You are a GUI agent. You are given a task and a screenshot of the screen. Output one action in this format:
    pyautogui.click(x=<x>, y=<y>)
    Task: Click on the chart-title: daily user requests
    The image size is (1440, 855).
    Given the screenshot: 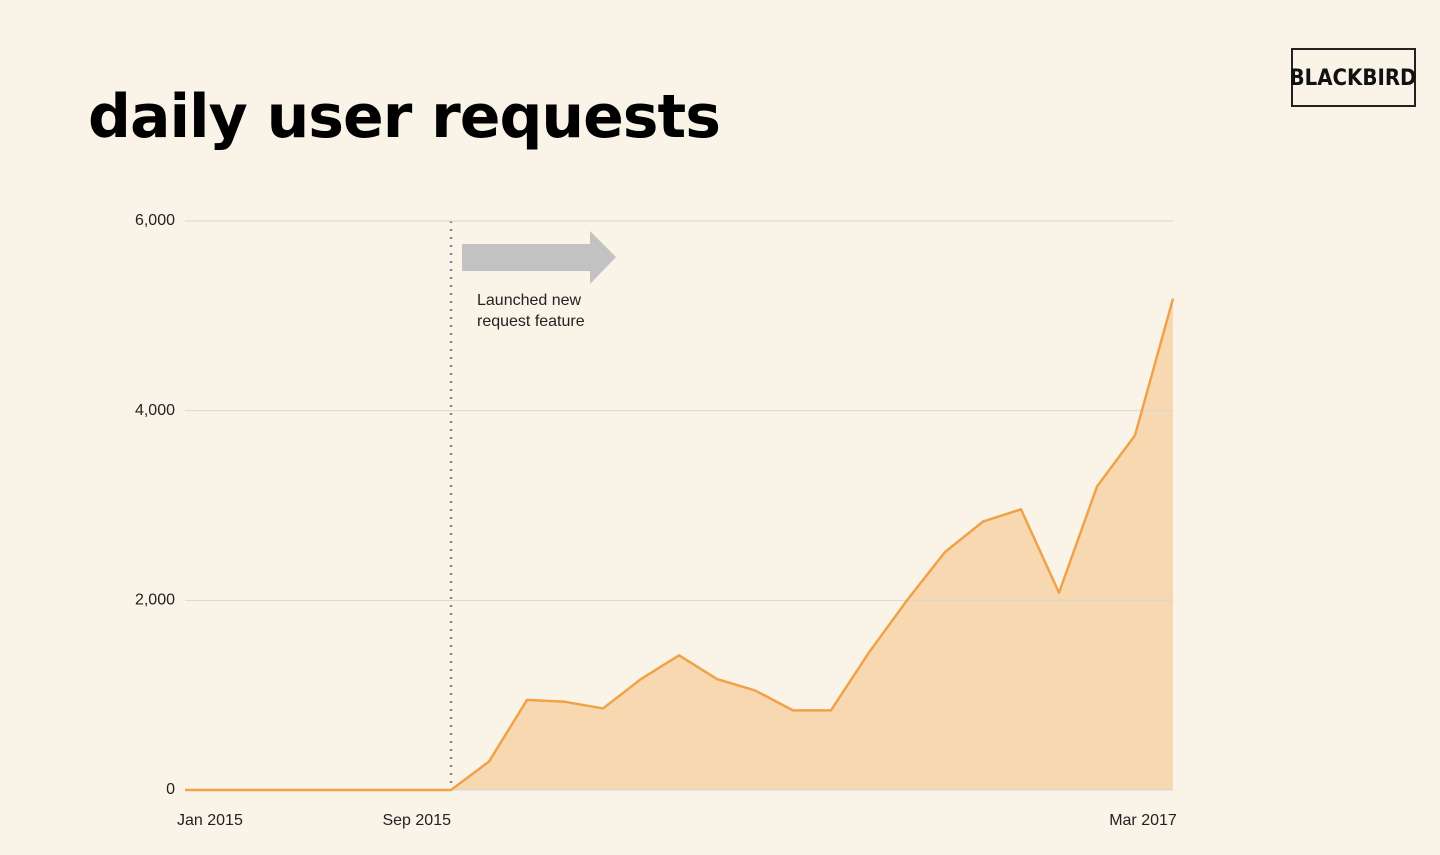 What is the action you would take?
    pyautogui.click(x=404, y=117)
    